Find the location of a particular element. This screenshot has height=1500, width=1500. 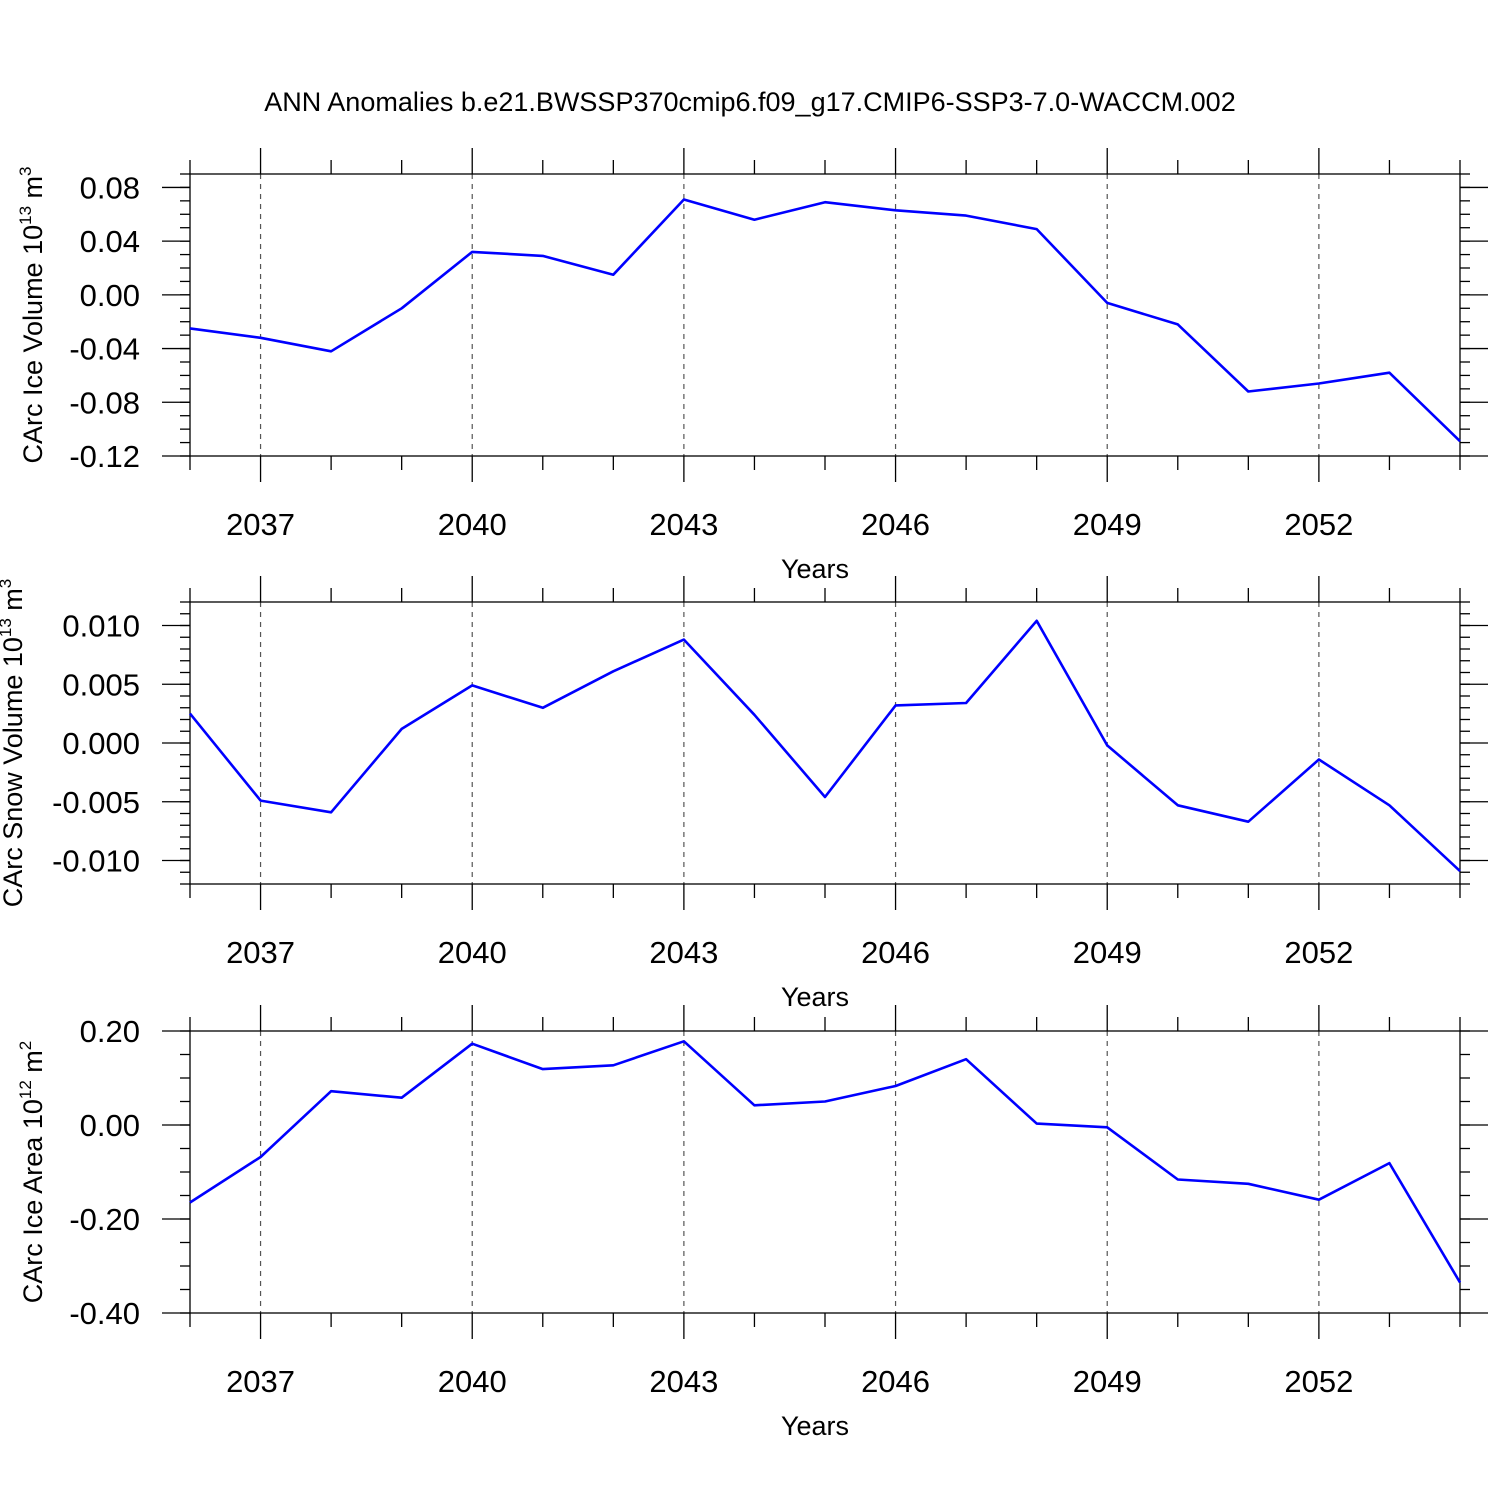

y-tick-label: -0.04 is located at coordinates (104, 349).